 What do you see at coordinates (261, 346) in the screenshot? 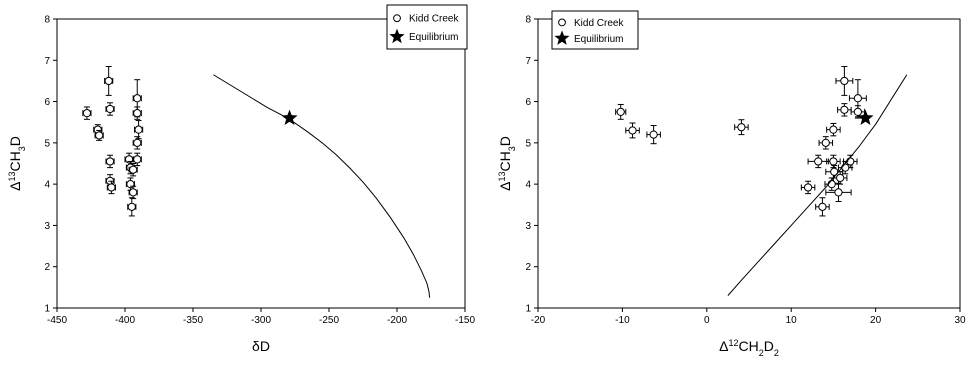
I see `x-axis-title: δD` at bounding box center [261, 346].